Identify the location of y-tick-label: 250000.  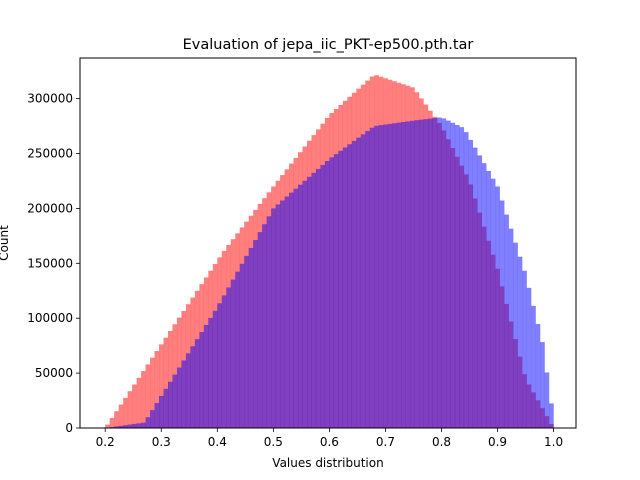
(50, 154).